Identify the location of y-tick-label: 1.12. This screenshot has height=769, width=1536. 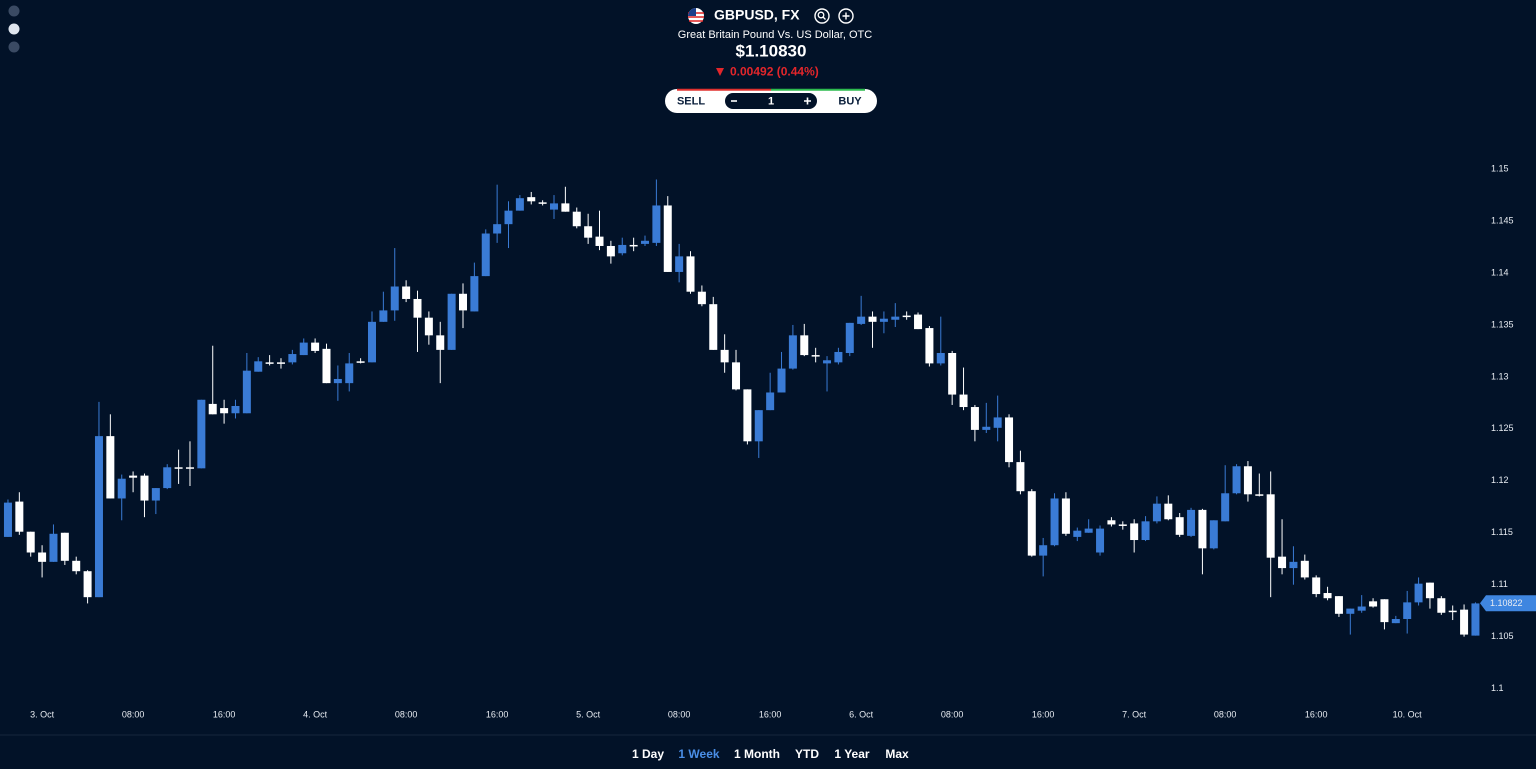
(1500, 480).